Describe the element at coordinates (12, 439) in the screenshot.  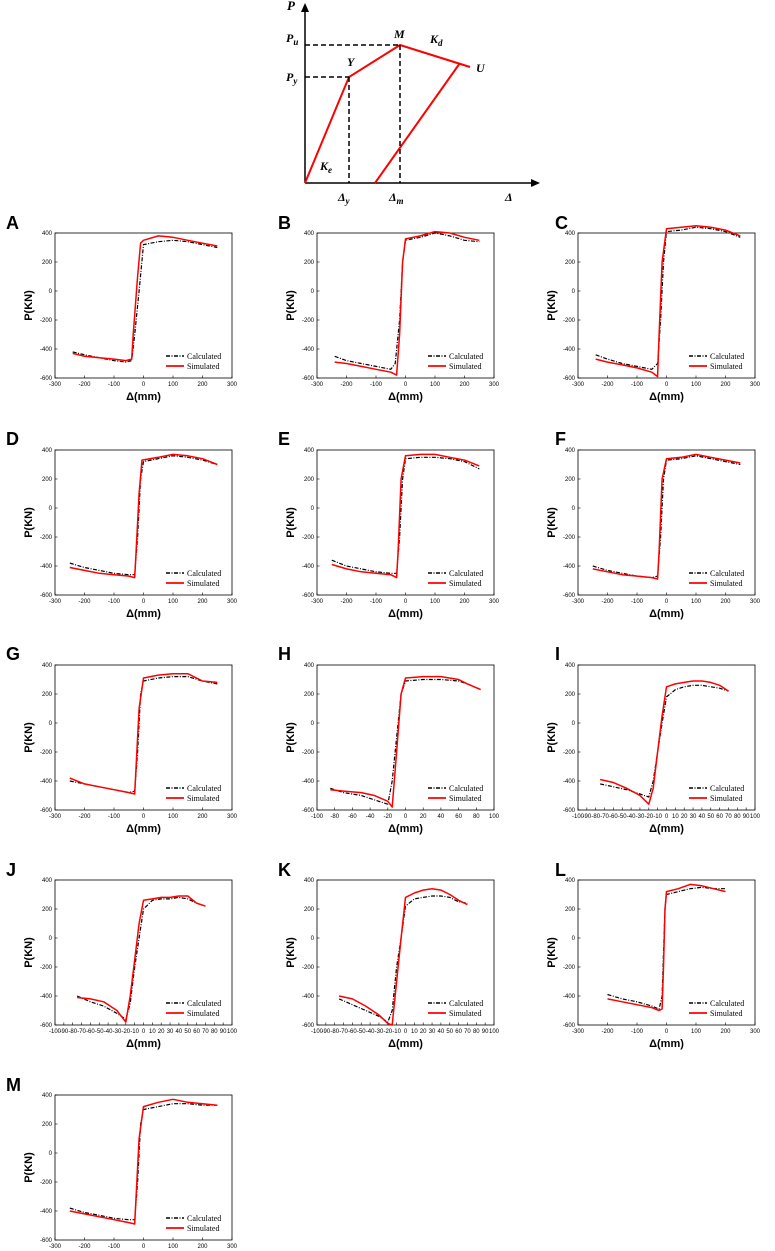
I see `panel-letter-D: D` at that location.